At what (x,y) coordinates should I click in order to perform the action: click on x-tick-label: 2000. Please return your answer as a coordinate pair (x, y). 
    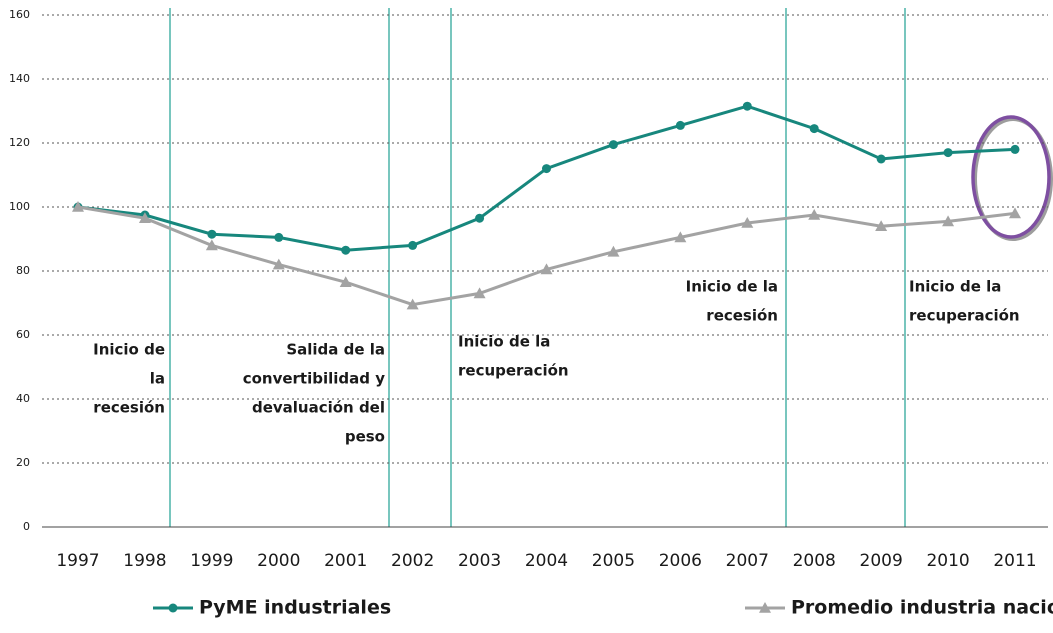
    Looking at the image, I should click on (278, 561).